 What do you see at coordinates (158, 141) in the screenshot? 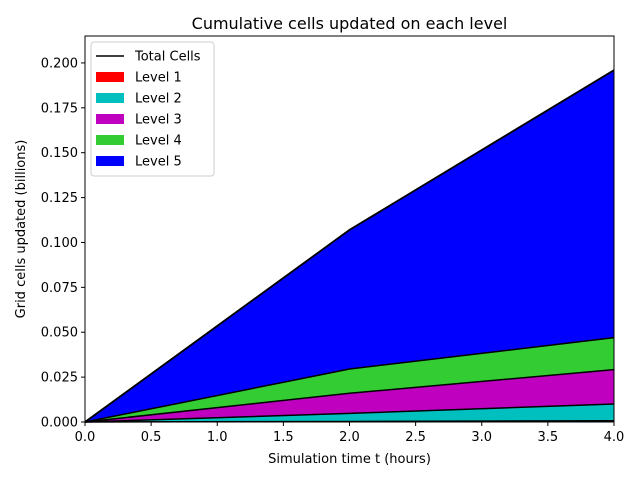
I see `legend-label: Level 4` at bounding box center [158, 141].